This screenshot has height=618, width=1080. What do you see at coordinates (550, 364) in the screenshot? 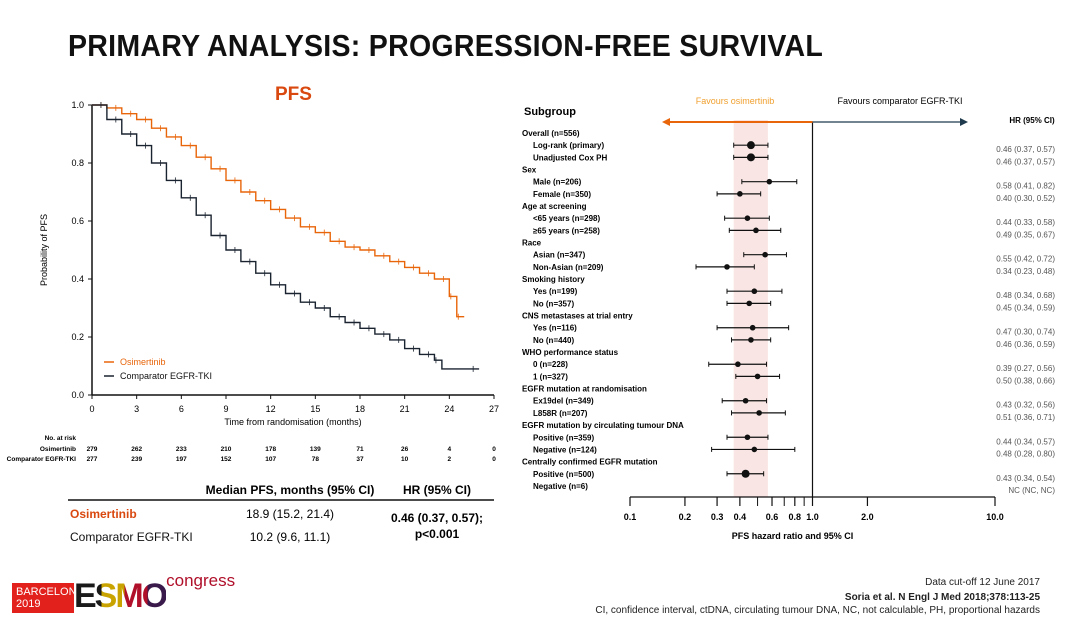
I see `subgroup-label: 0 (n=228)` at bounding box center [550, 364].